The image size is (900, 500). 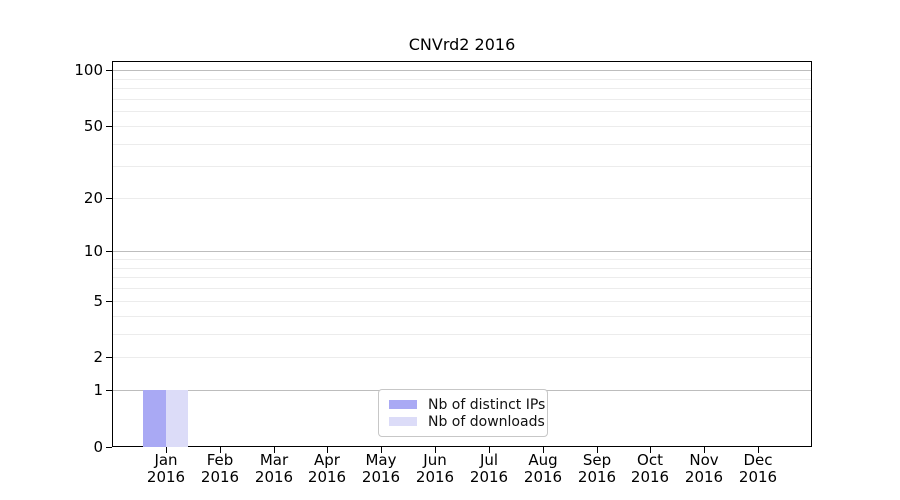 What do you see at coordinates (435, 468) in the screenshot?
I see `x-tick-label: Jun 2016` at bounding box center [435, 468].